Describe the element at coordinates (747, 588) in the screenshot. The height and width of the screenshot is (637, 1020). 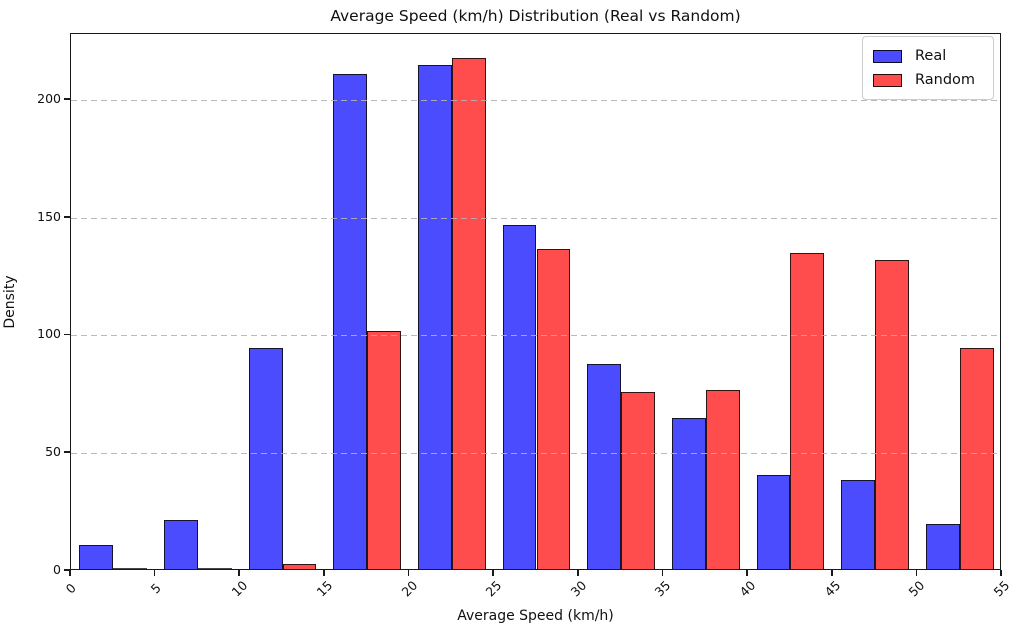
I see `x-tick-label-text: 40` at that location.